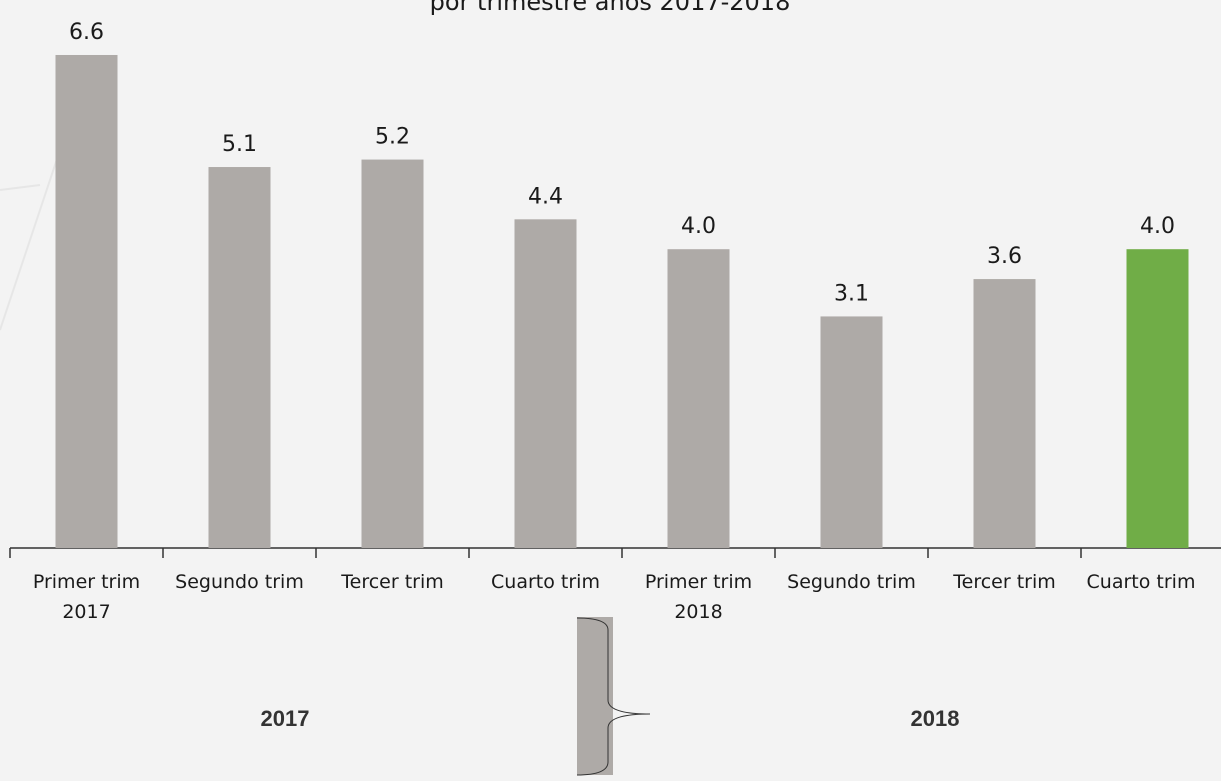 The width and height of the screenshot is (1221, 781). Describe the element at coordinates (86, 597) in the screenshot. I see `x-tick-label: Primer trim 2017` at that location.